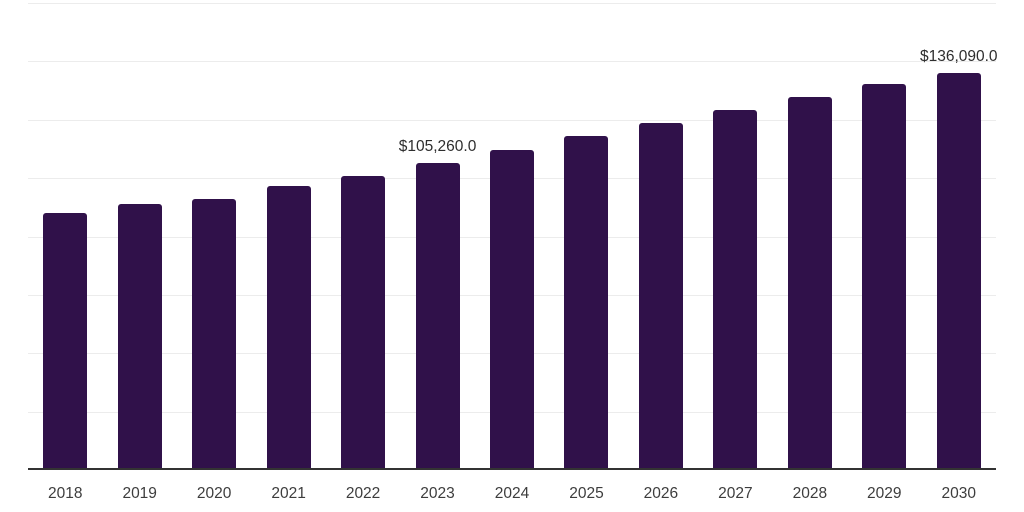 The width and height of the screenshot is (1024, 512). I want to click on bar-2021, so click(288, 328).